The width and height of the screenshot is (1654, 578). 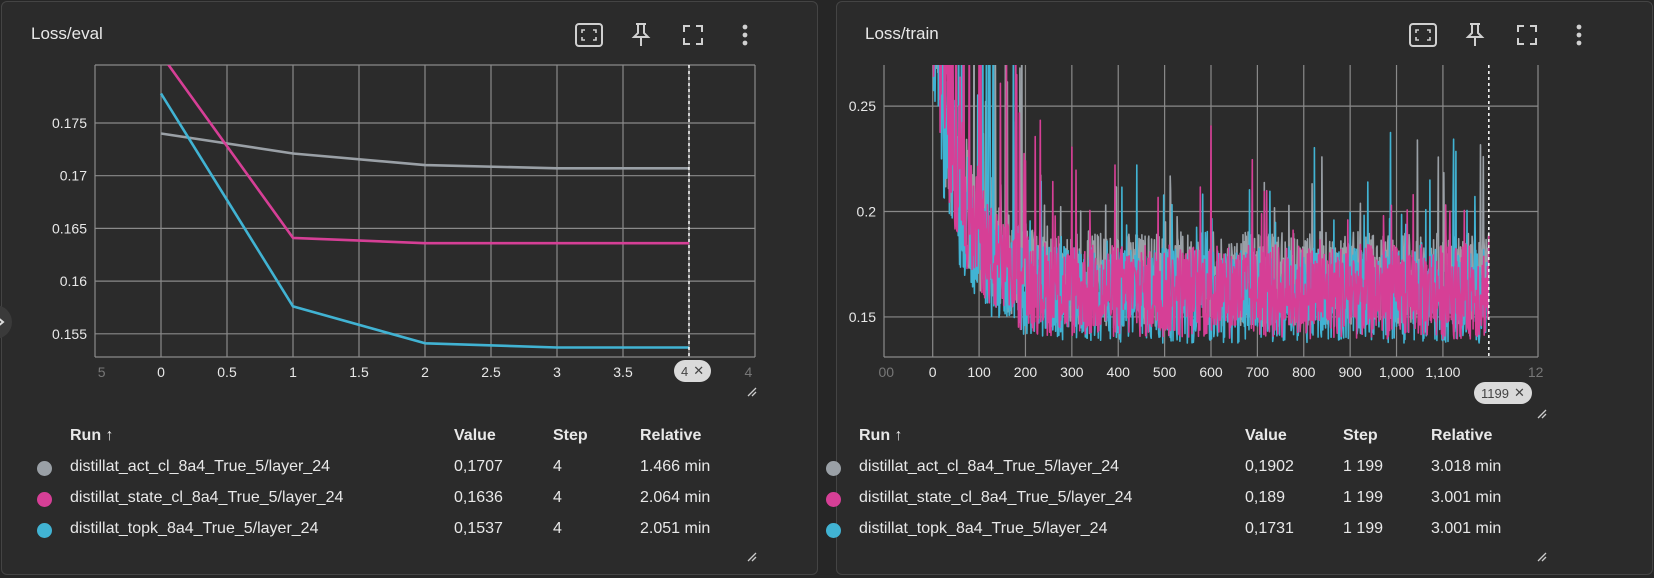 I want to click on x-tick-label: 300, so click(x=1072, y=372).